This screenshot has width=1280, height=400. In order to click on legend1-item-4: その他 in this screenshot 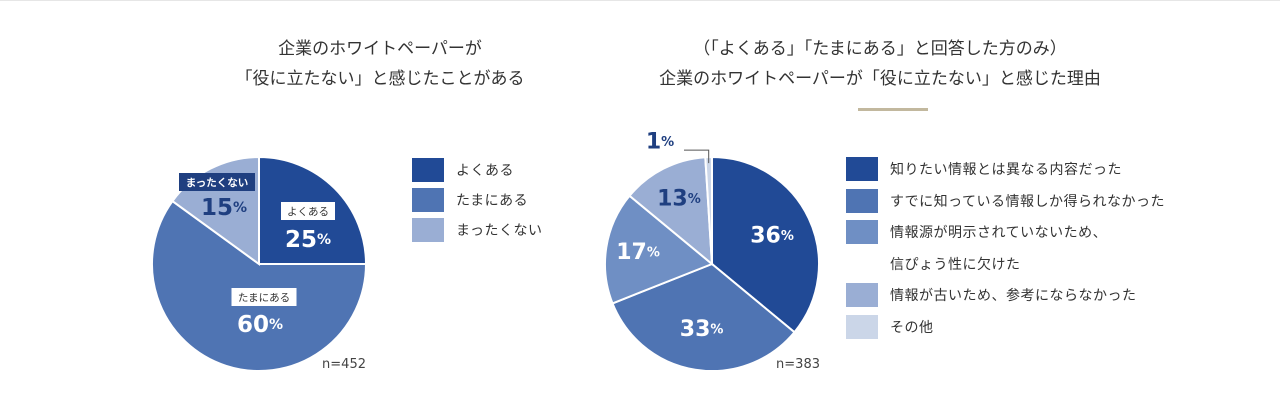, I will do `click(890, 326)`.